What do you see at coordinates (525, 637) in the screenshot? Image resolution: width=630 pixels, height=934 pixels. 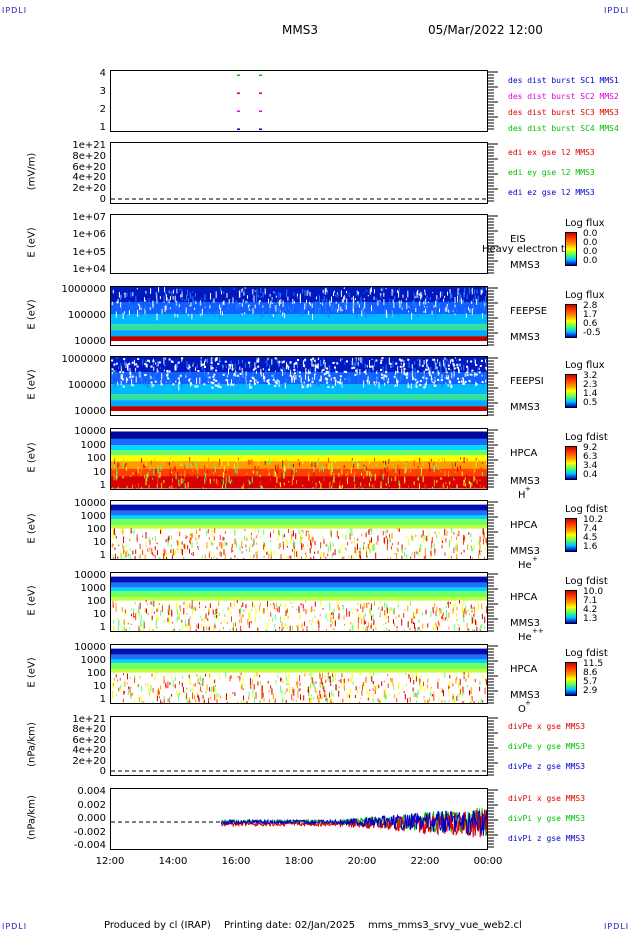 I see `species-label: He` at bounding box center [525, 637].